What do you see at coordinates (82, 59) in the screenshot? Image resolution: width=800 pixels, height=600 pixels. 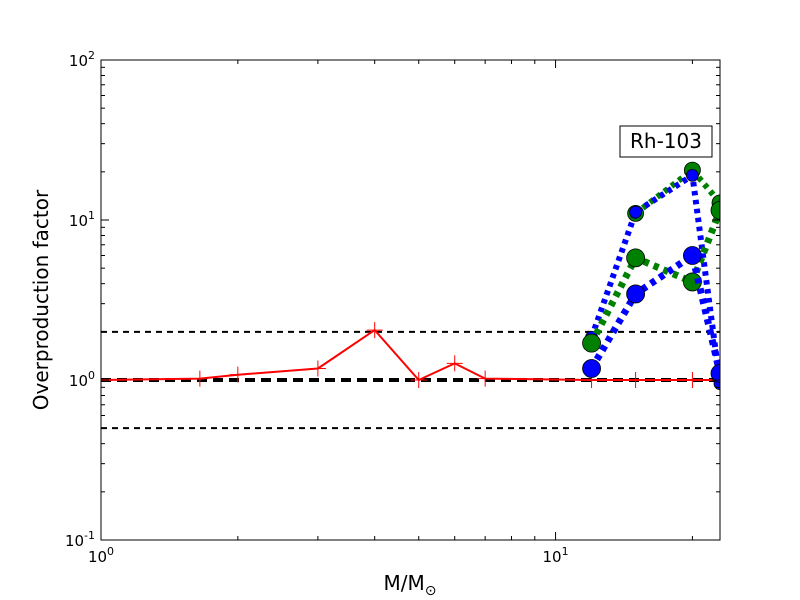 I see `y-tick-label: 10²` at bounding box center [82, 59].